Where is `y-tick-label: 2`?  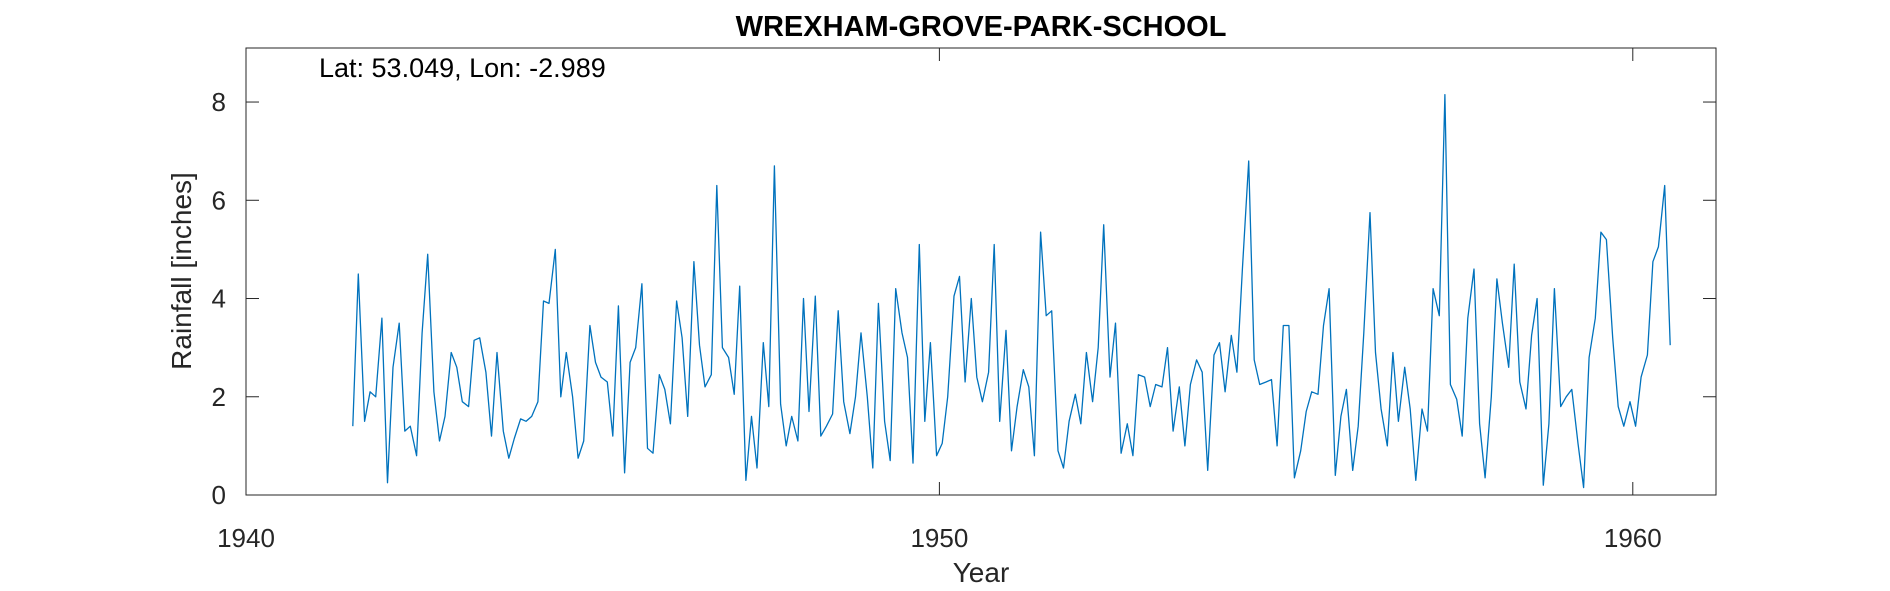
y-tick-label: 2 is located at coordinates (219, 397).